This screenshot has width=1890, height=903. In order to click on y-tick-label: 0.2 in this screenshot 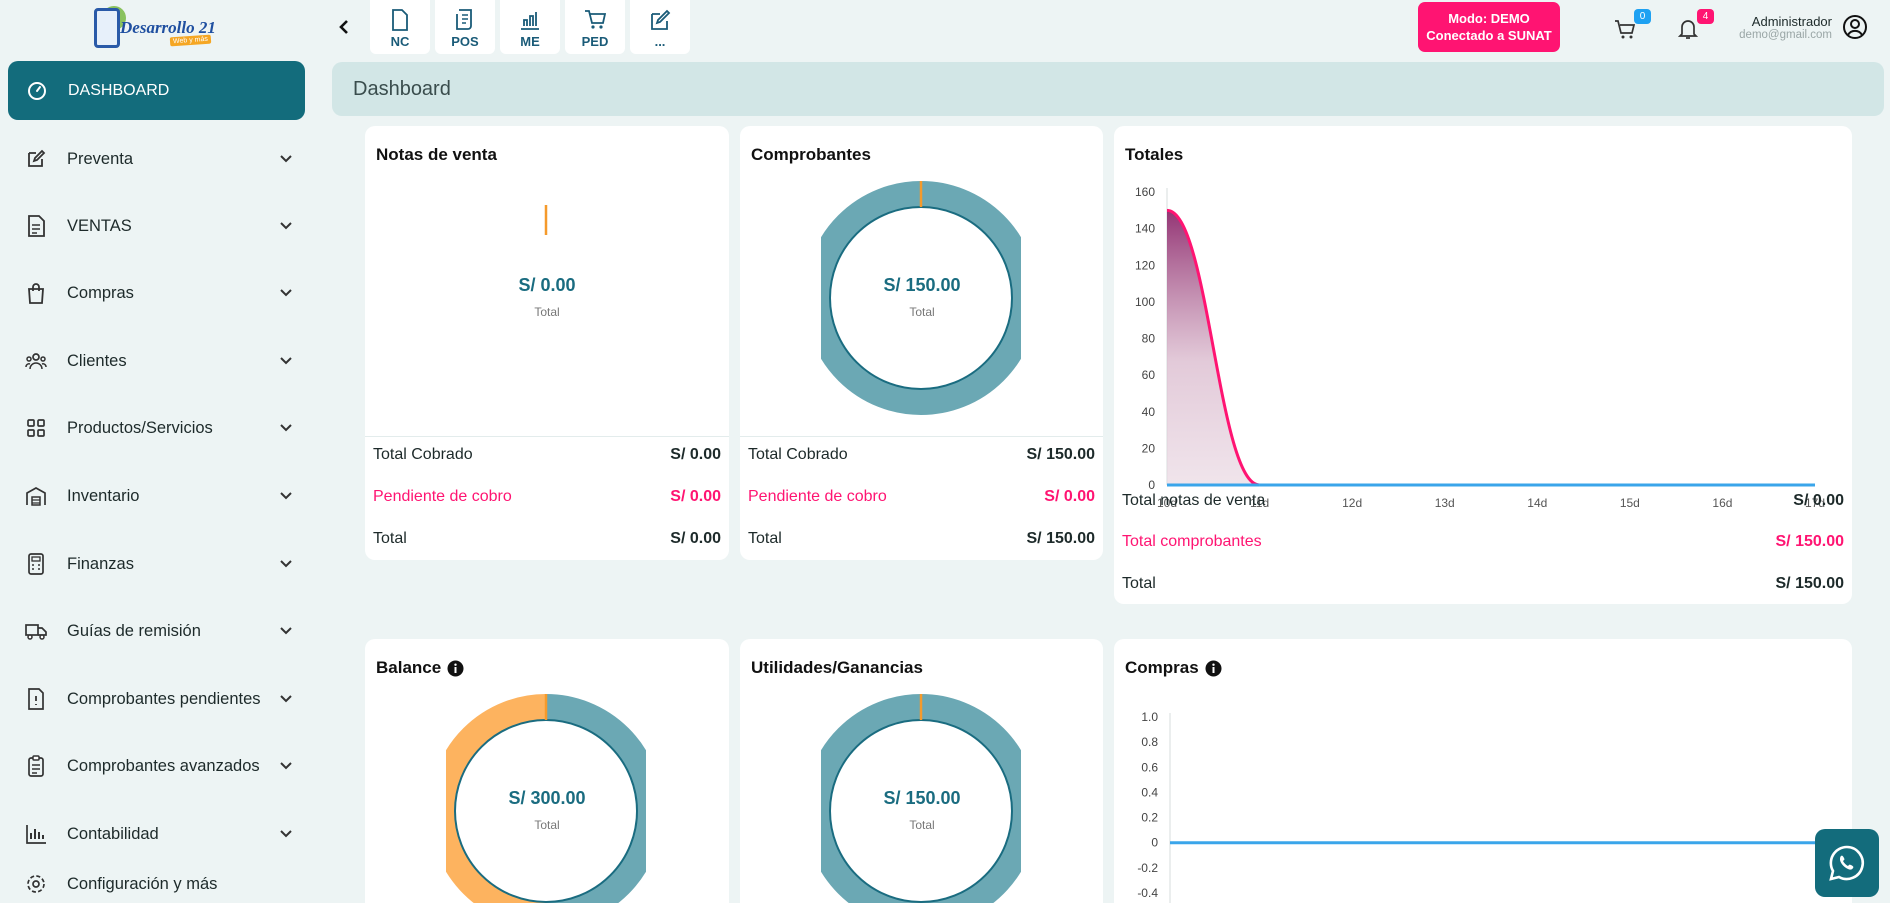, I will do `click(1149, 818)`.